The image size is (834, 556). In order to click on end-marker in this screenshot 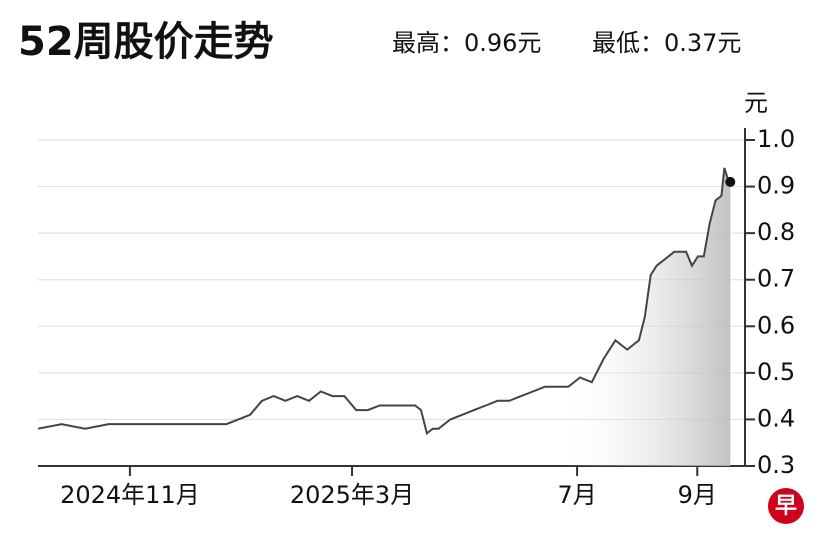, I will do `click(730, 181)`.